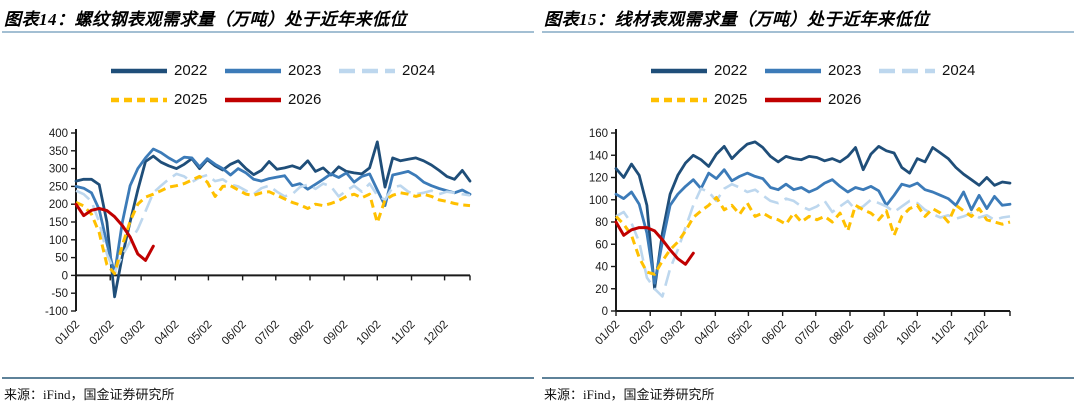 The image size is (1080, 413). Describe the element at coordinates (58, 205) in the screenshot. I see `y-tick-label: 200` at that location.